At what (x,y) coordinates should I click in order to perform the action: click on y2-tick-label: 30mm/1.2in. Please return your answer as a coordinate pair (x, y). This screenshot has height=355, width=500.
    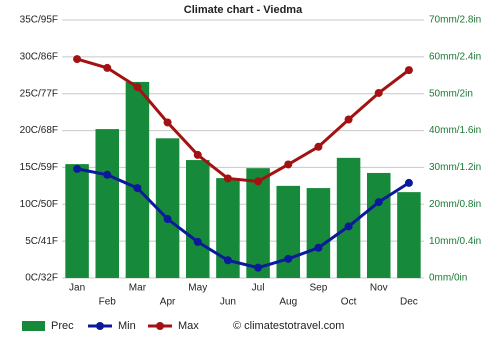
    Looking at the image, I should click on (455, 167).